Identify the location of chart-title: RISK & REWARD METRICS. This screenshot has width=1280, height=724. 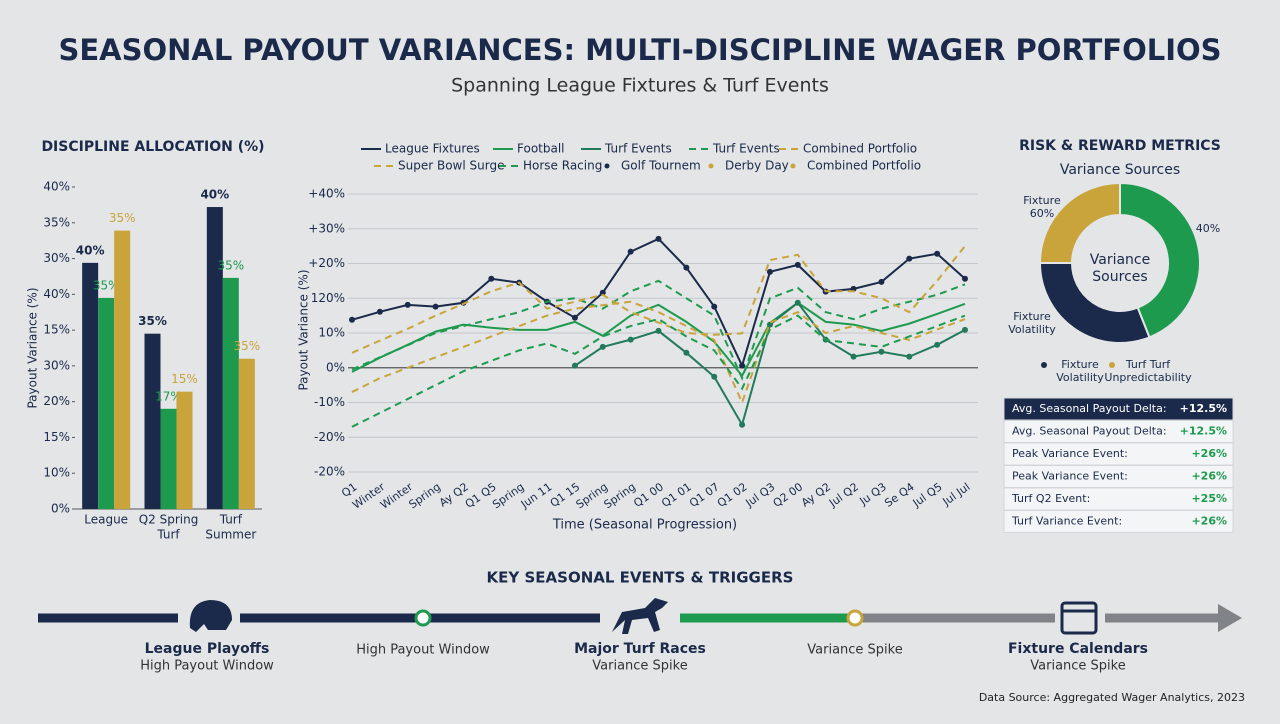
(1120, 146).